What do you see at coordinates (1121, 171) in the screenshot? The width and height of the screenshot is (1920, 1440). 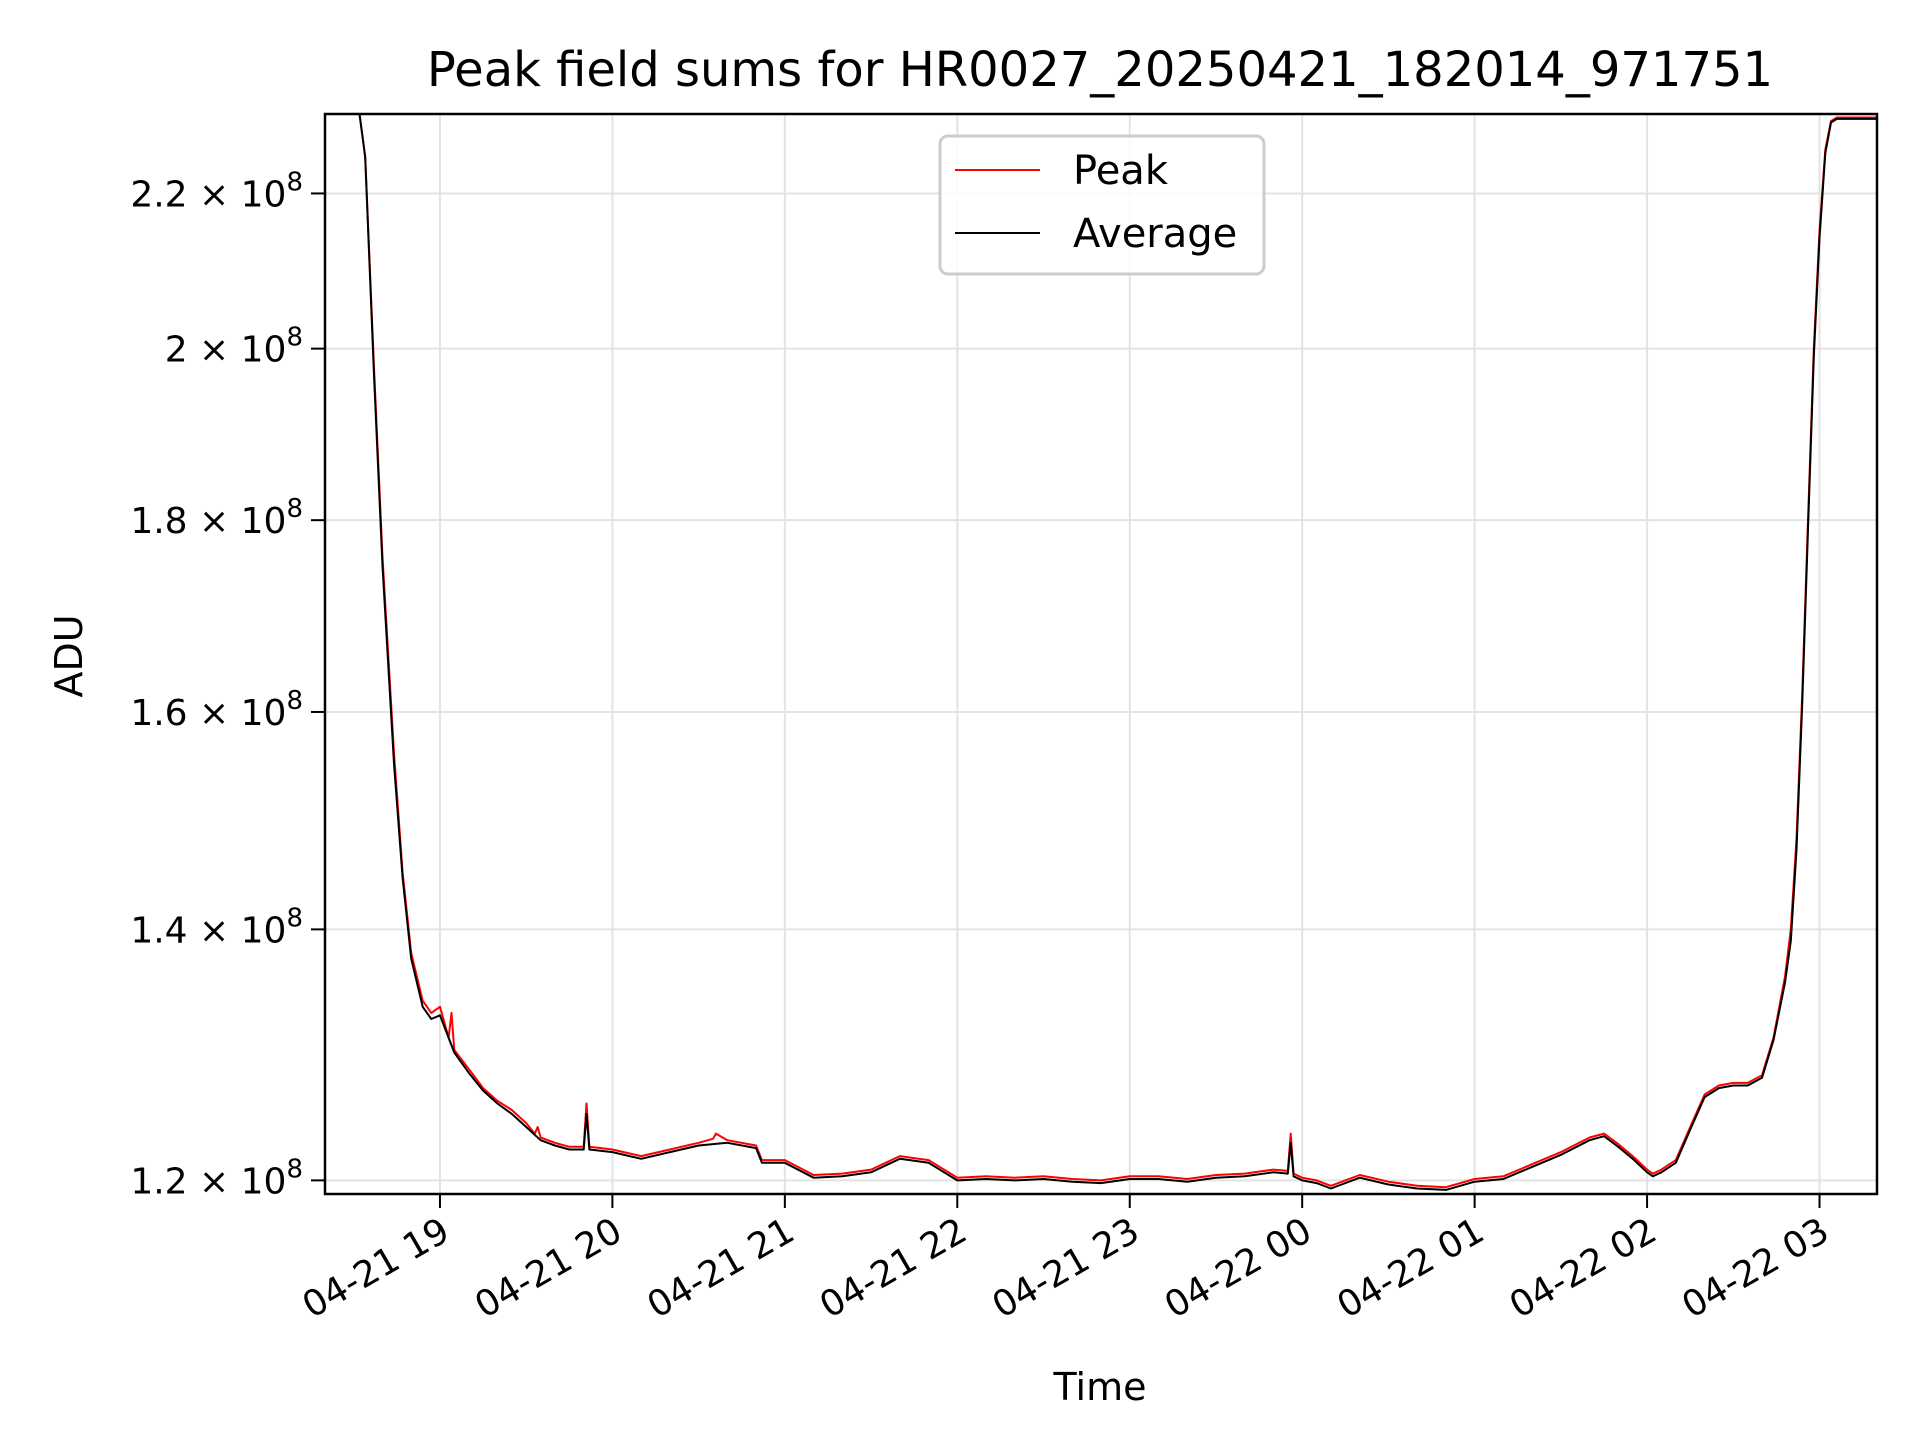 I see `legend-entry-peak: Peak` at bounding box center [1121, 171].